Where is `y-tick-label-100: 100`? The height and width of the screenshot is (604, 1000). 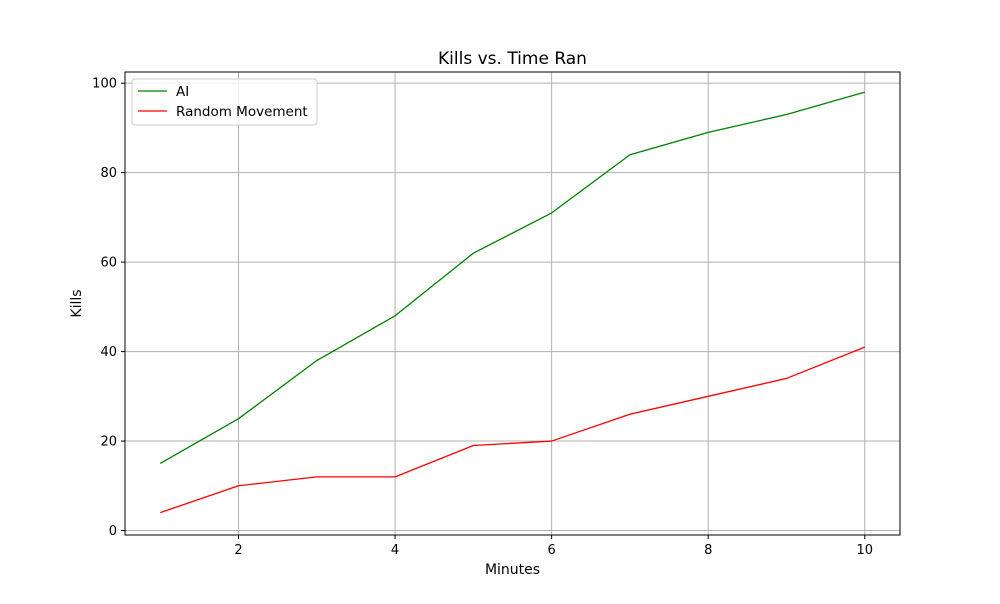
y-tick-label-100: 100 is located at coordinates (104, 84).